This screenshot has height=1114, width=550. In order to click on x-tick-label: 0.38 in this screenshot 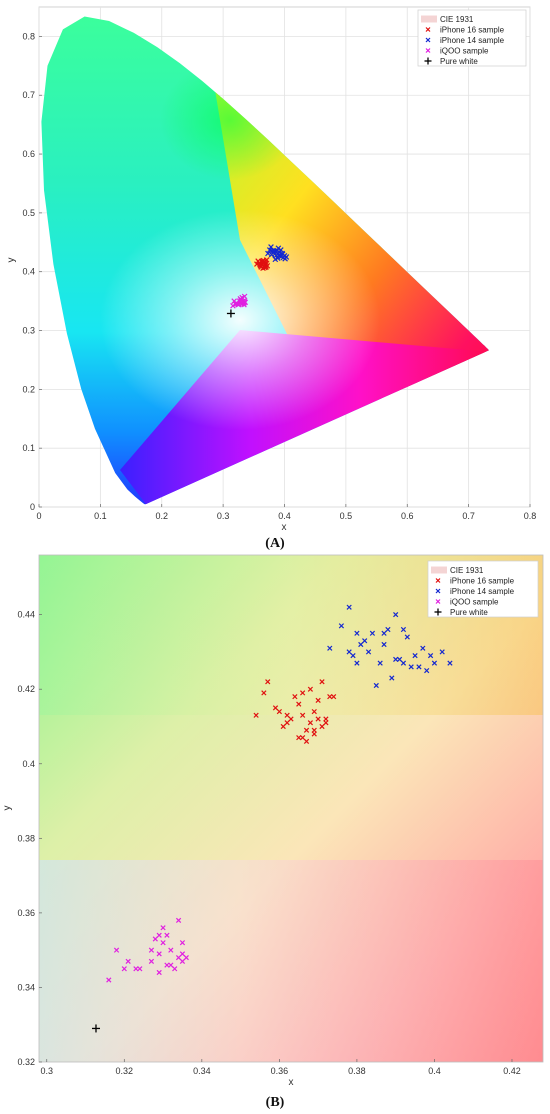, I will do `click(357, 1071)`.